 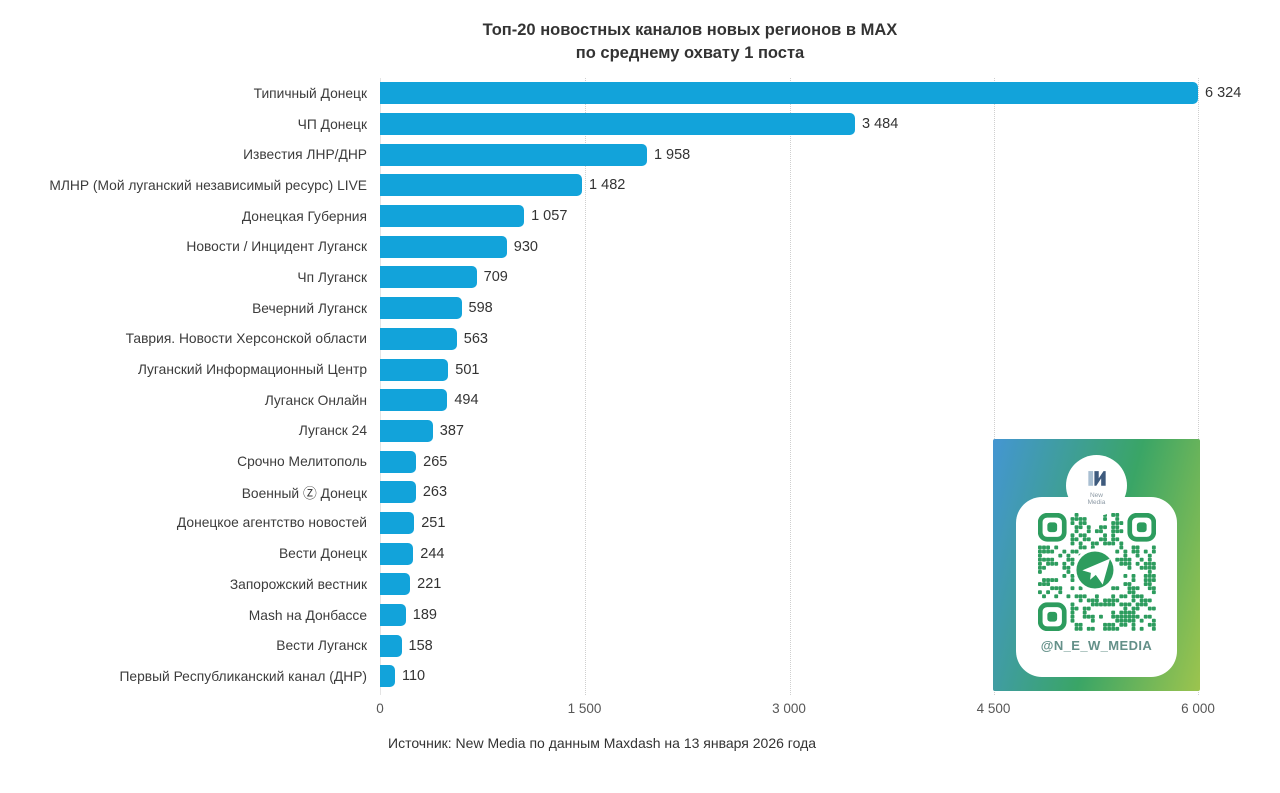 I want to click on bar-row: Донецкое агентство новостей 251, so click(x=640, y=523).